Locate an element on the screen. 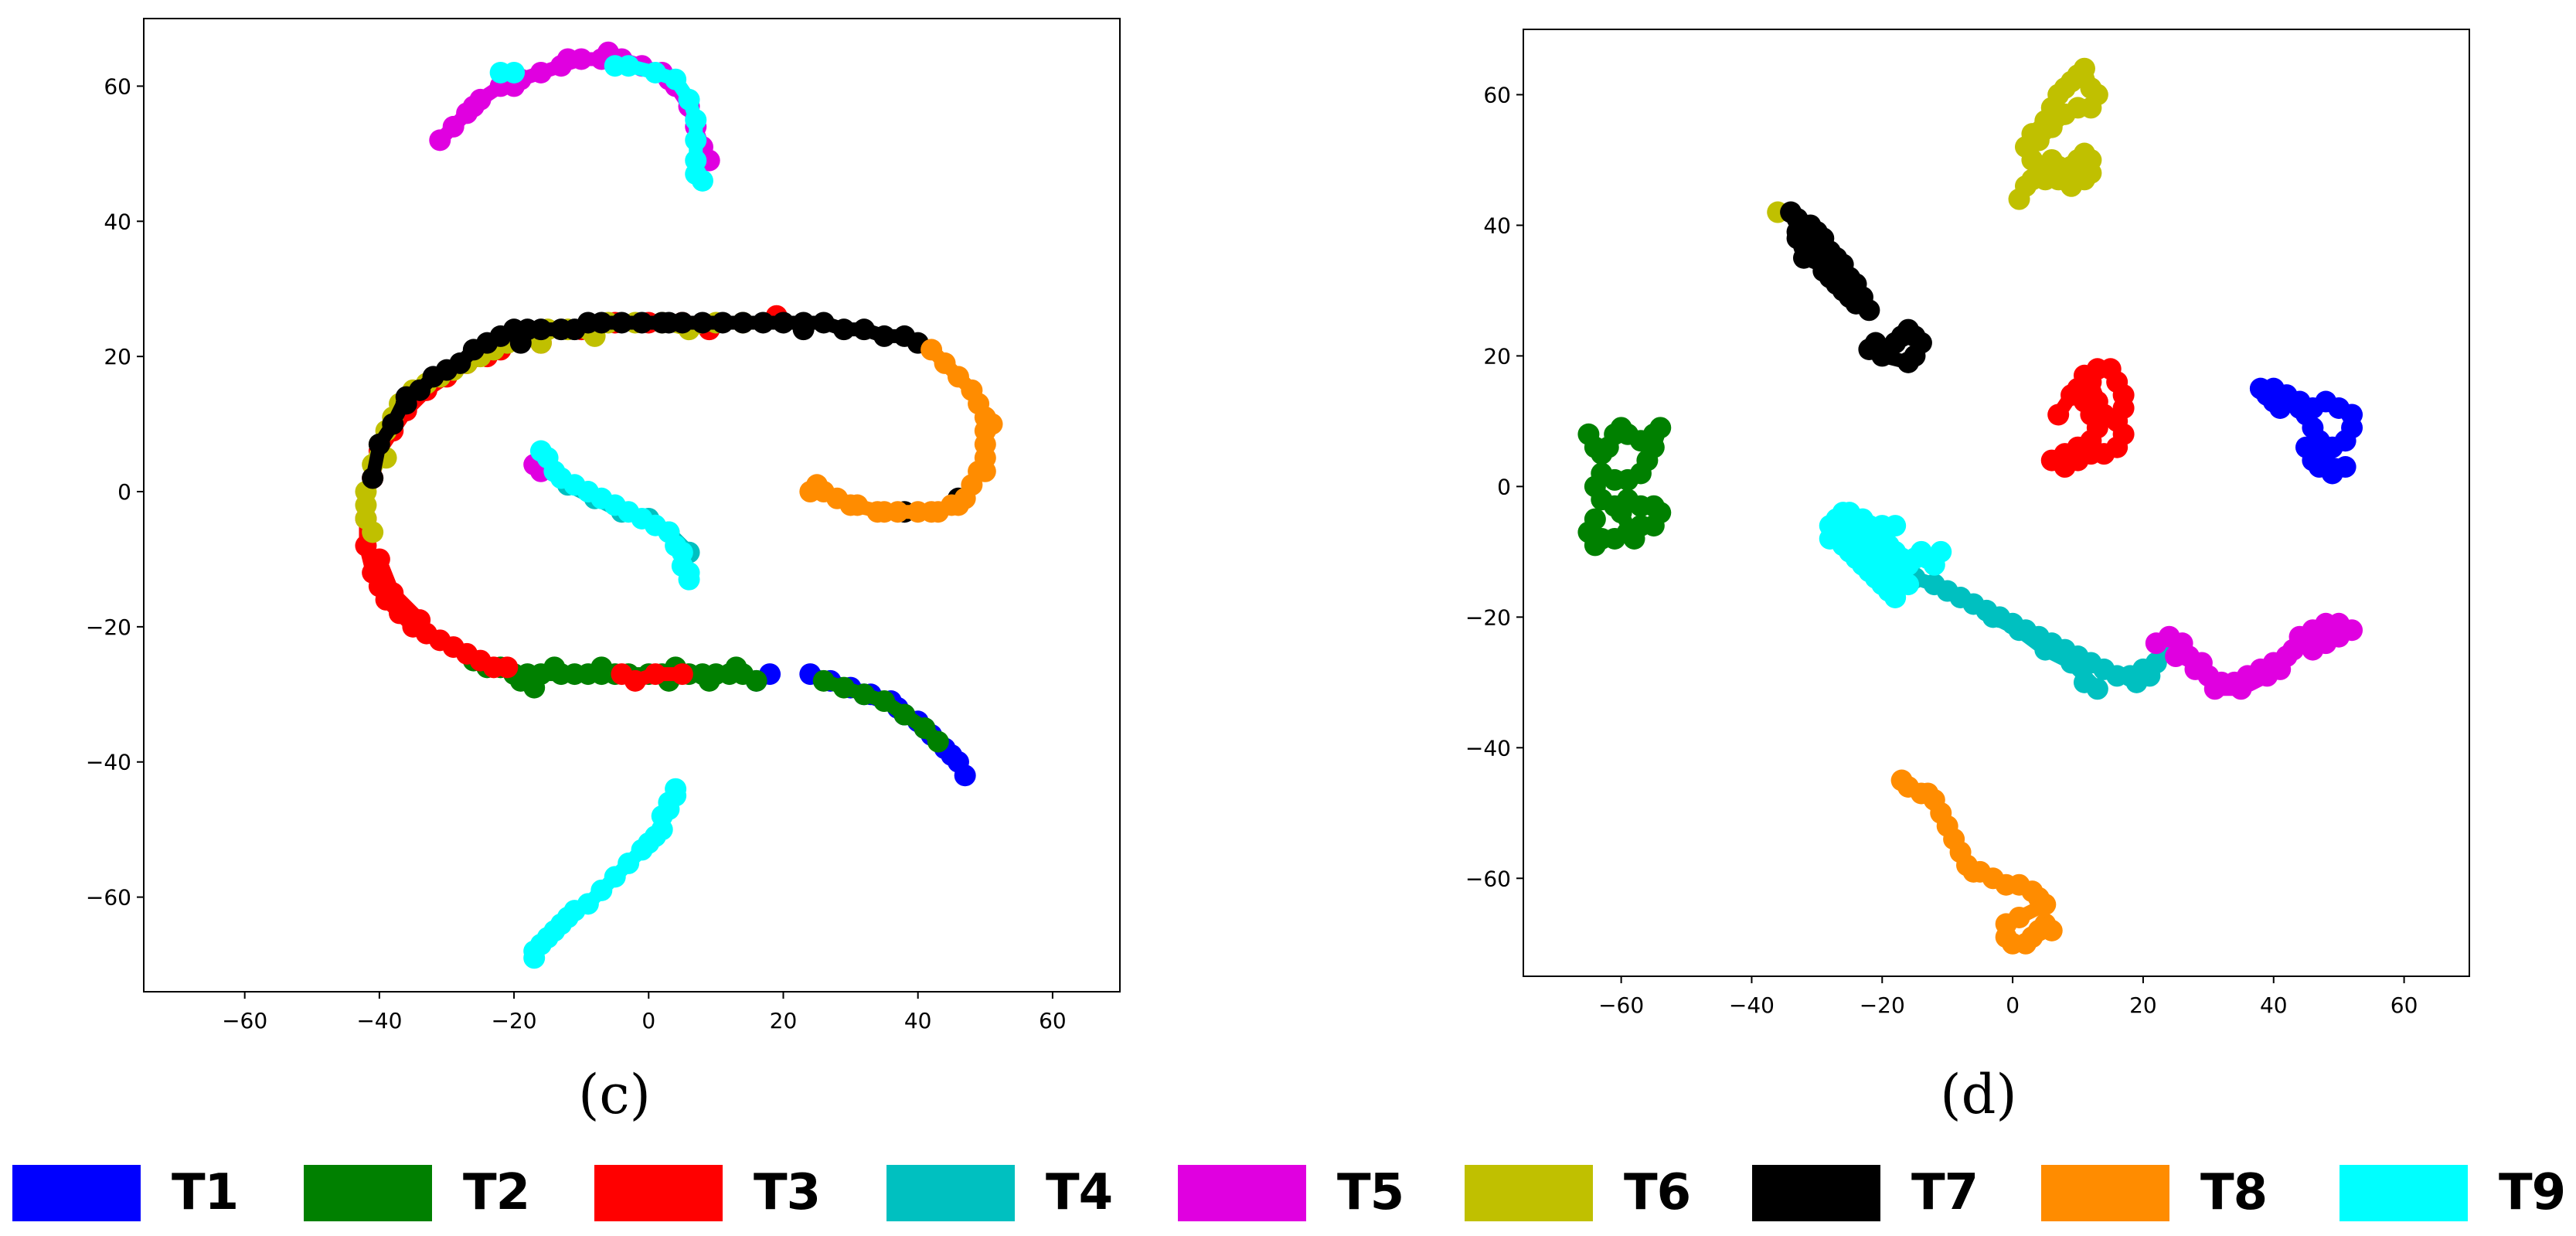  legend-item-T1: T1 is located at coordinates (125, 1193).